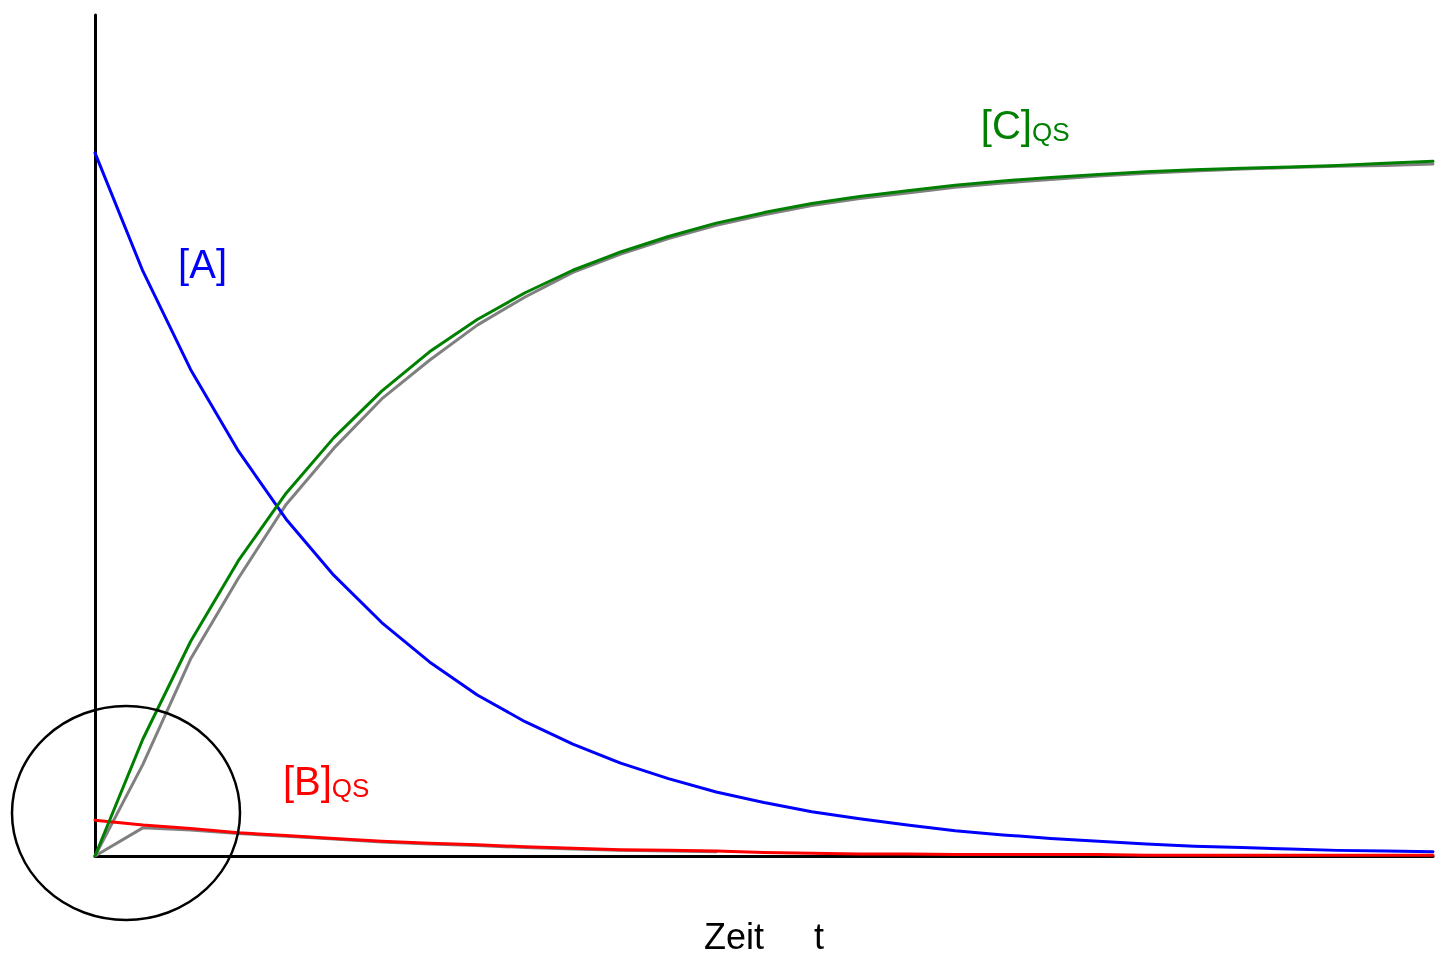  I want to click on series-label: [C]QS, so click(1025, 125).